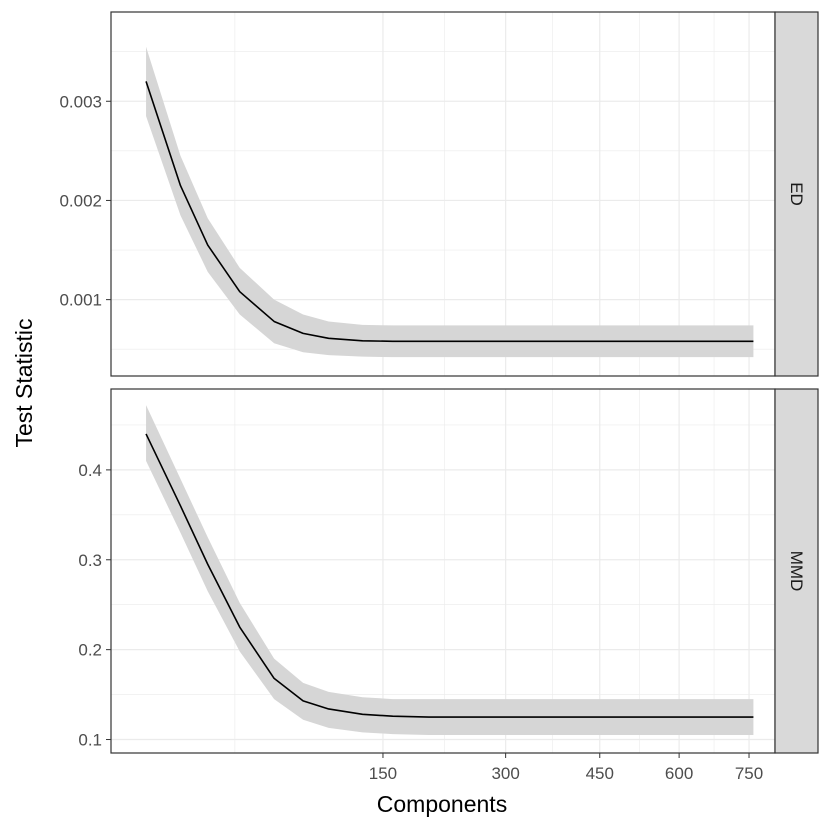 The width and height of the screenshot is (830, 830). I want to click on y-tick-label: 0.003, so click(80, 101).